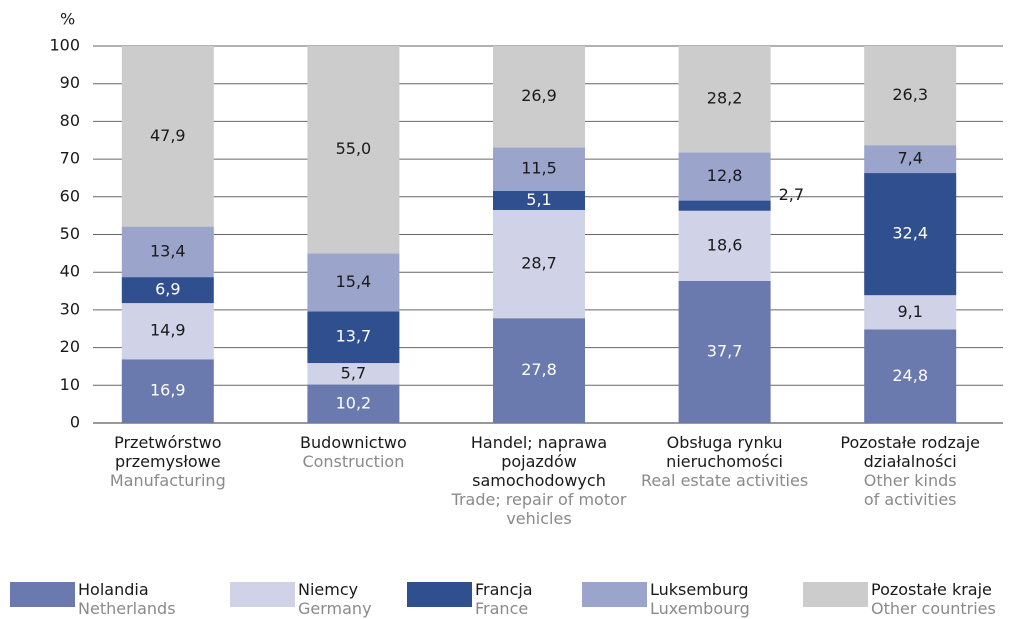 The width and height of the screenshot is (1012, 619). What do you see at coordinates (113, 589) in the screenshot?
I see `legend-label: Holandia` at bounding box center [113, 589].